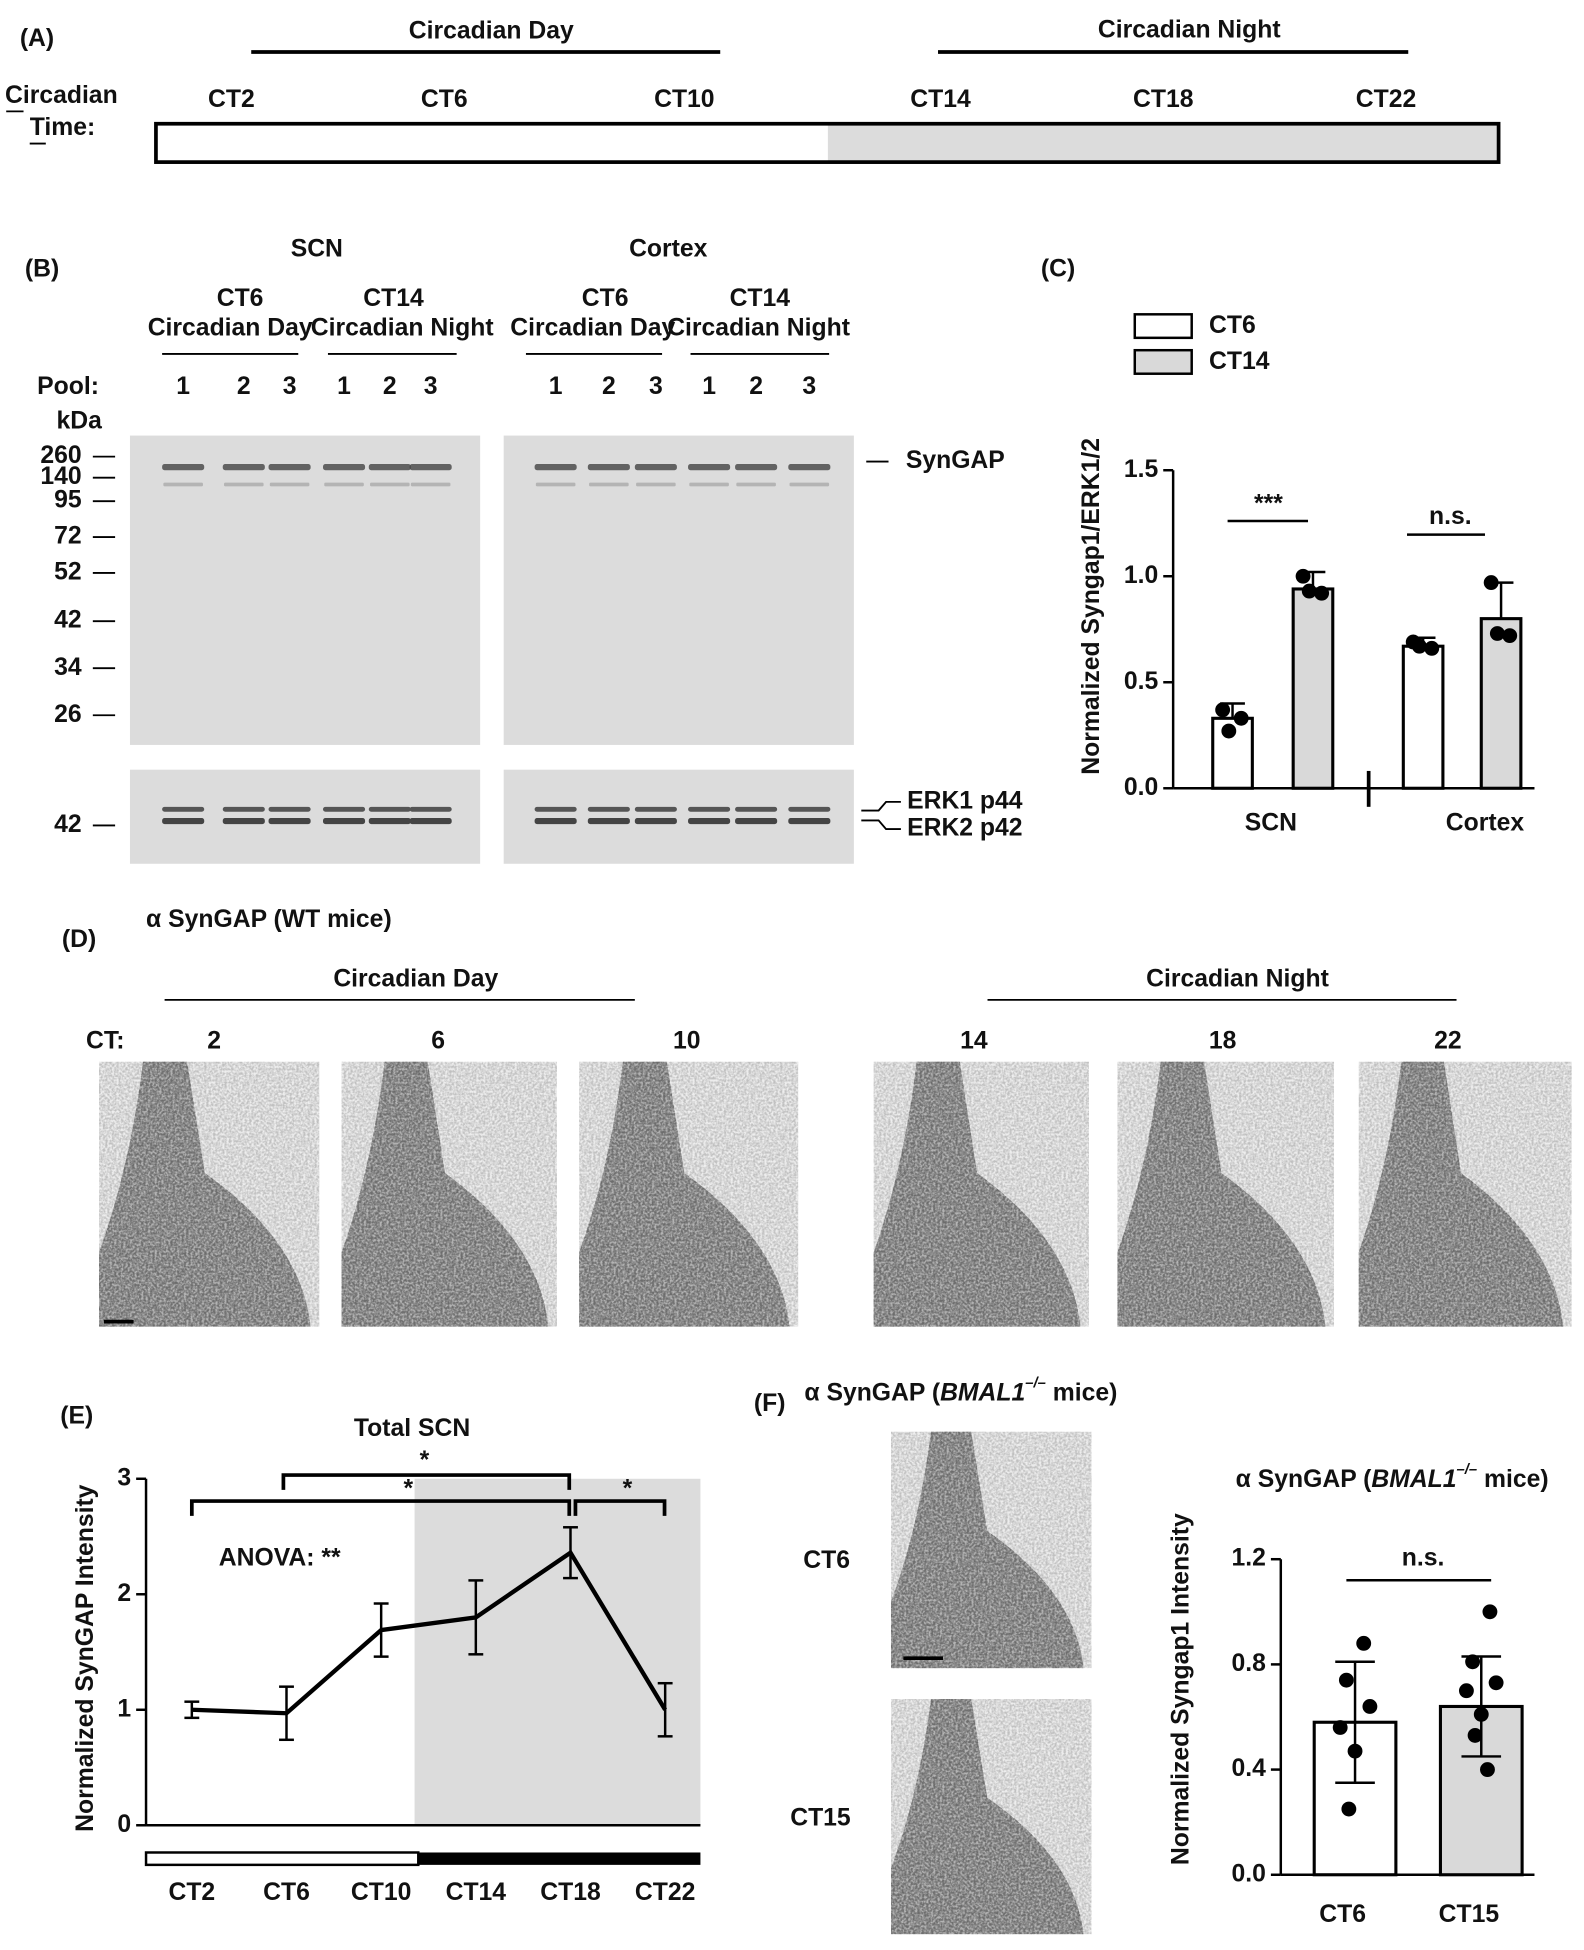 Image resolution: width=1584 pixels, height=1950 pixels. Describe the element at coordinates (85, 1658) in the screenshot. I see `y-axis-label: Normalized SynGAP Intensity` at that location.